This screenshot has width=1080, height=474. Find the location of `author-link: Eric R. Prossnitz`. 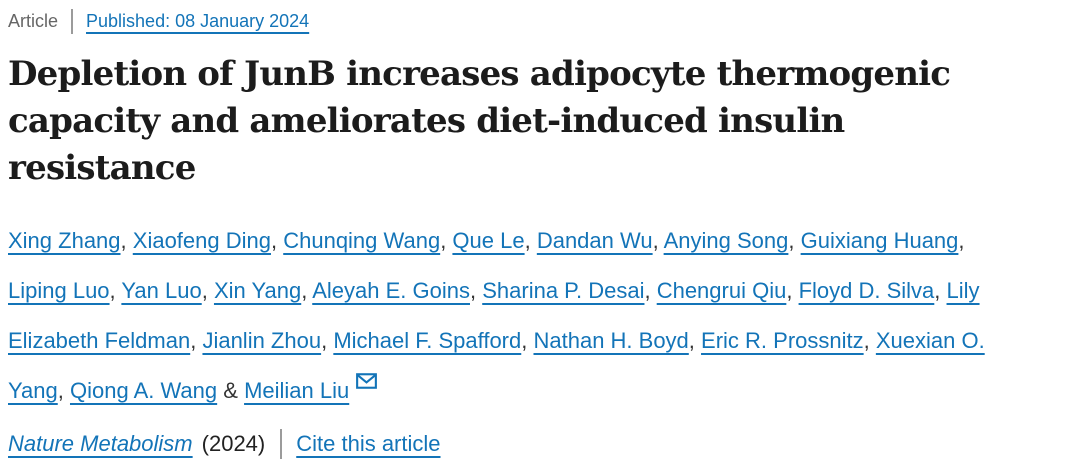

author-link: Eric R. Prossnitz is located at coordinates (782, 340).